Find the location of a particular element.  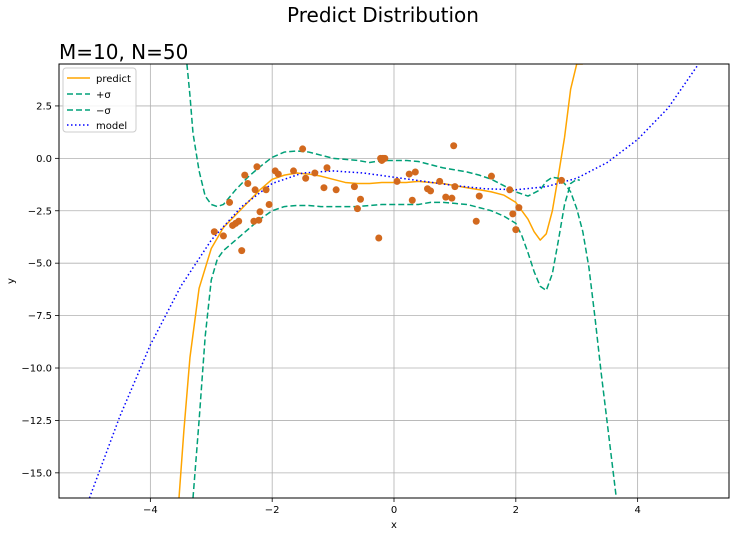

x-tick-label: 4 is located at coordinates (637, 510).